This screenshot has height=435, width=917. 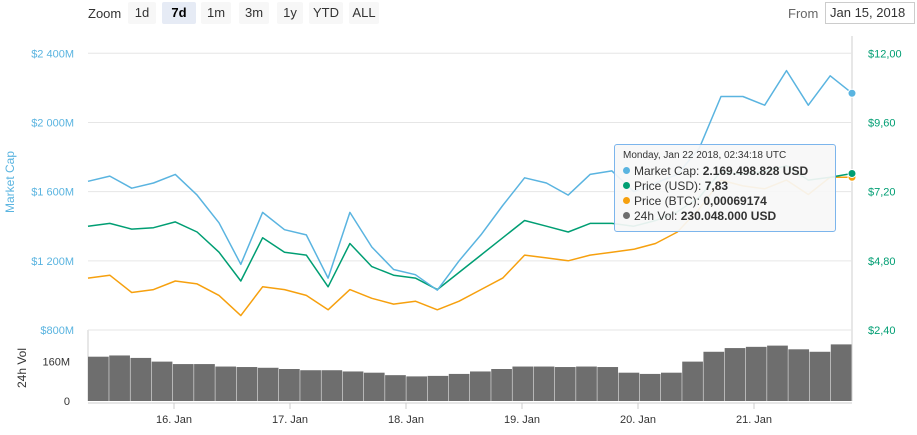 I want to click on tooltip-label: Price (BTC):, so click(x=667, y=201).